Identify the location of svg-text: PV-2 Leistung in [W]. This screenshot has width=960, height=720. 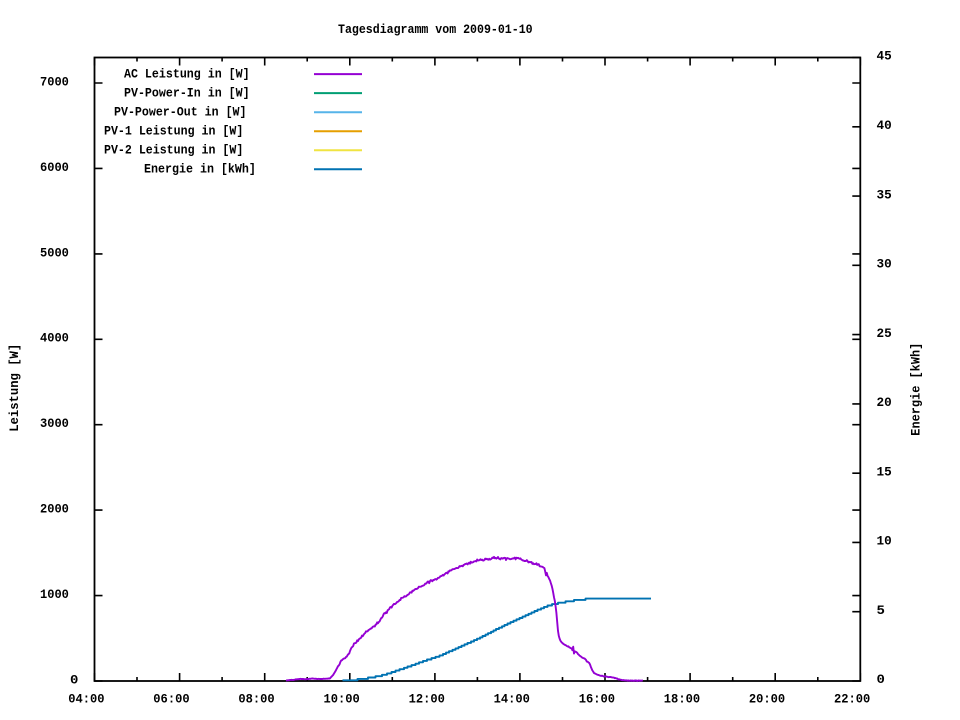
(173, 150).